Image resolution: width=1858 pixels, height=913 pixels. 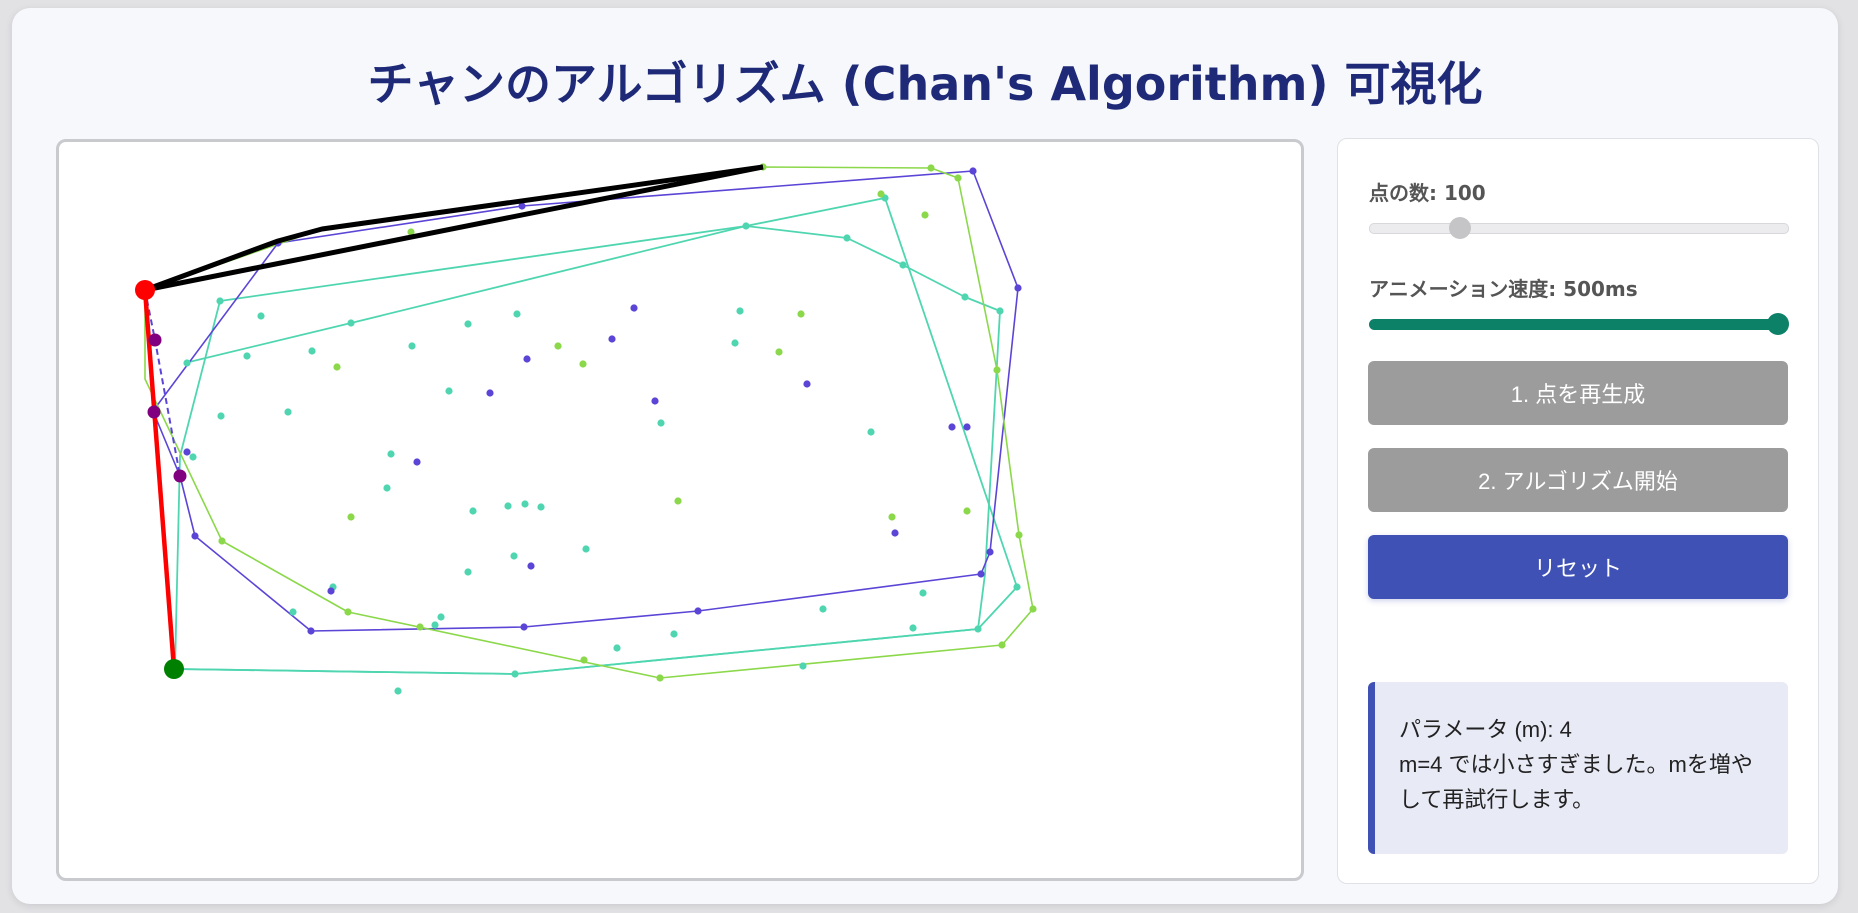 What do you see at coordinates (1485, 729) in the screenshot?
I see `parameter-text: パラメータ (m): 4` at bounding box center [1485, 729].